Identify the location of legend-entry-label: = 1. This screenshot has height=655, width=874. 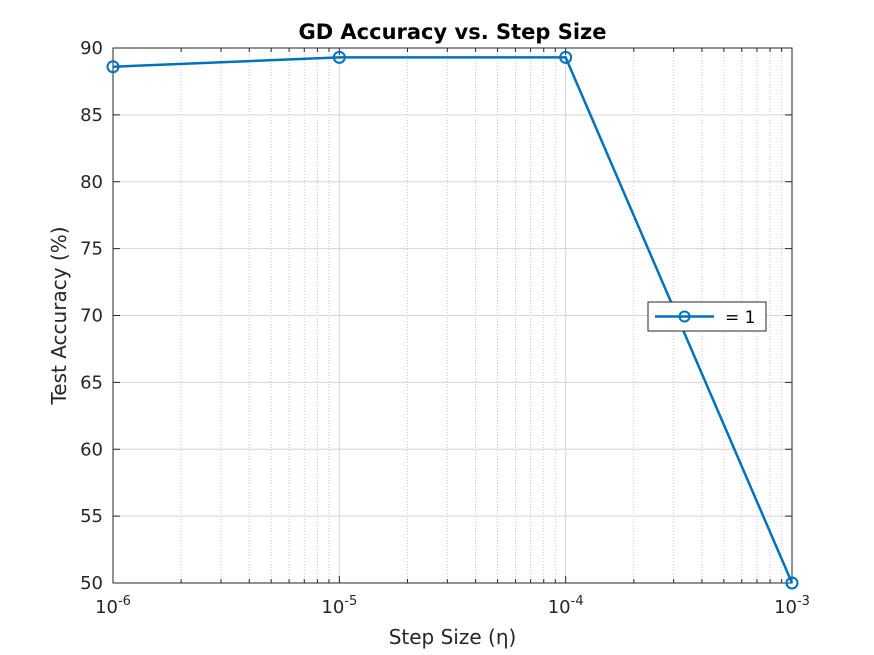
(740, 318).